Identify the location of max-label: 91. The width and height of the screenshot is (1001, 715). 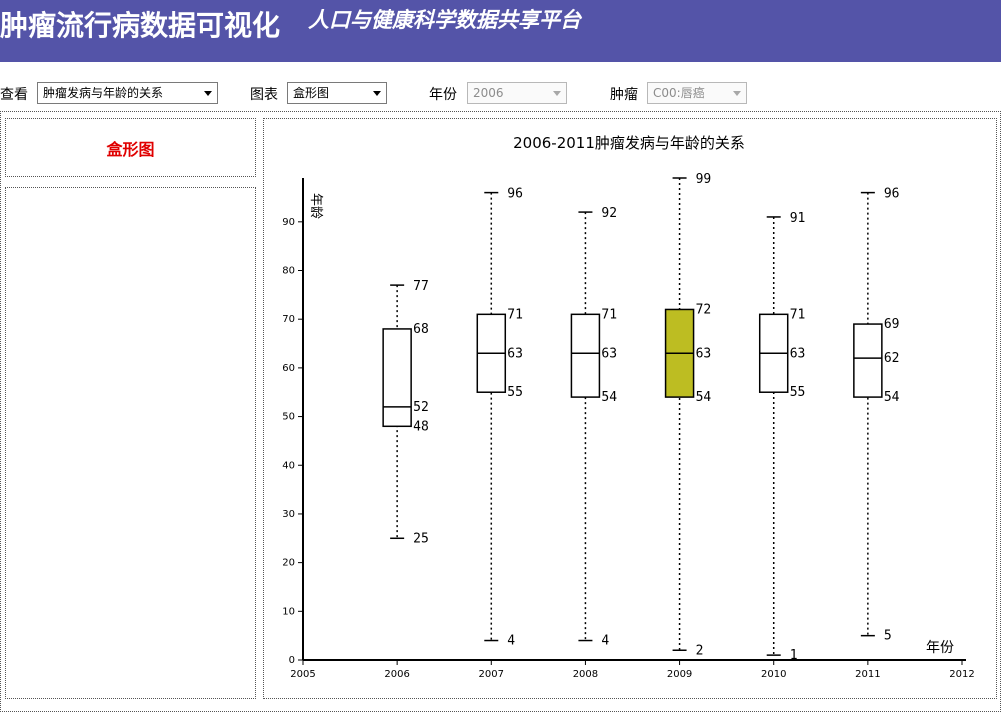
(798, 218).